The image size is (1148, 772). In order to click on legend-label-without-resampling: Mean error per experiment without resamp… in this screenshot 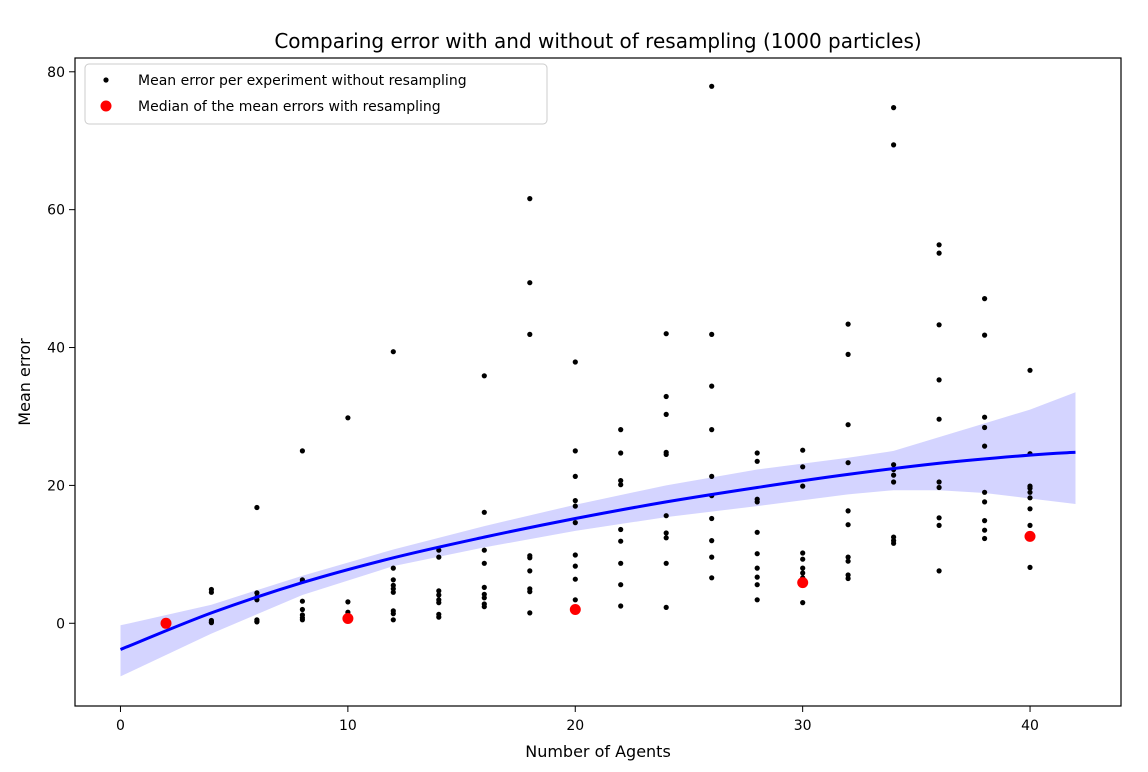, I will do `click(302, 81)`.